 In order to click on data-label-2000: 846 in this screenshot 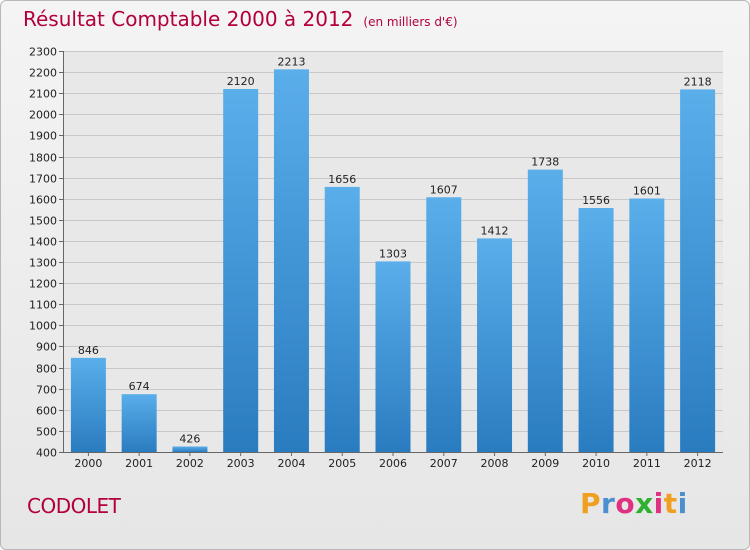, I will do `click(88, 350)`.